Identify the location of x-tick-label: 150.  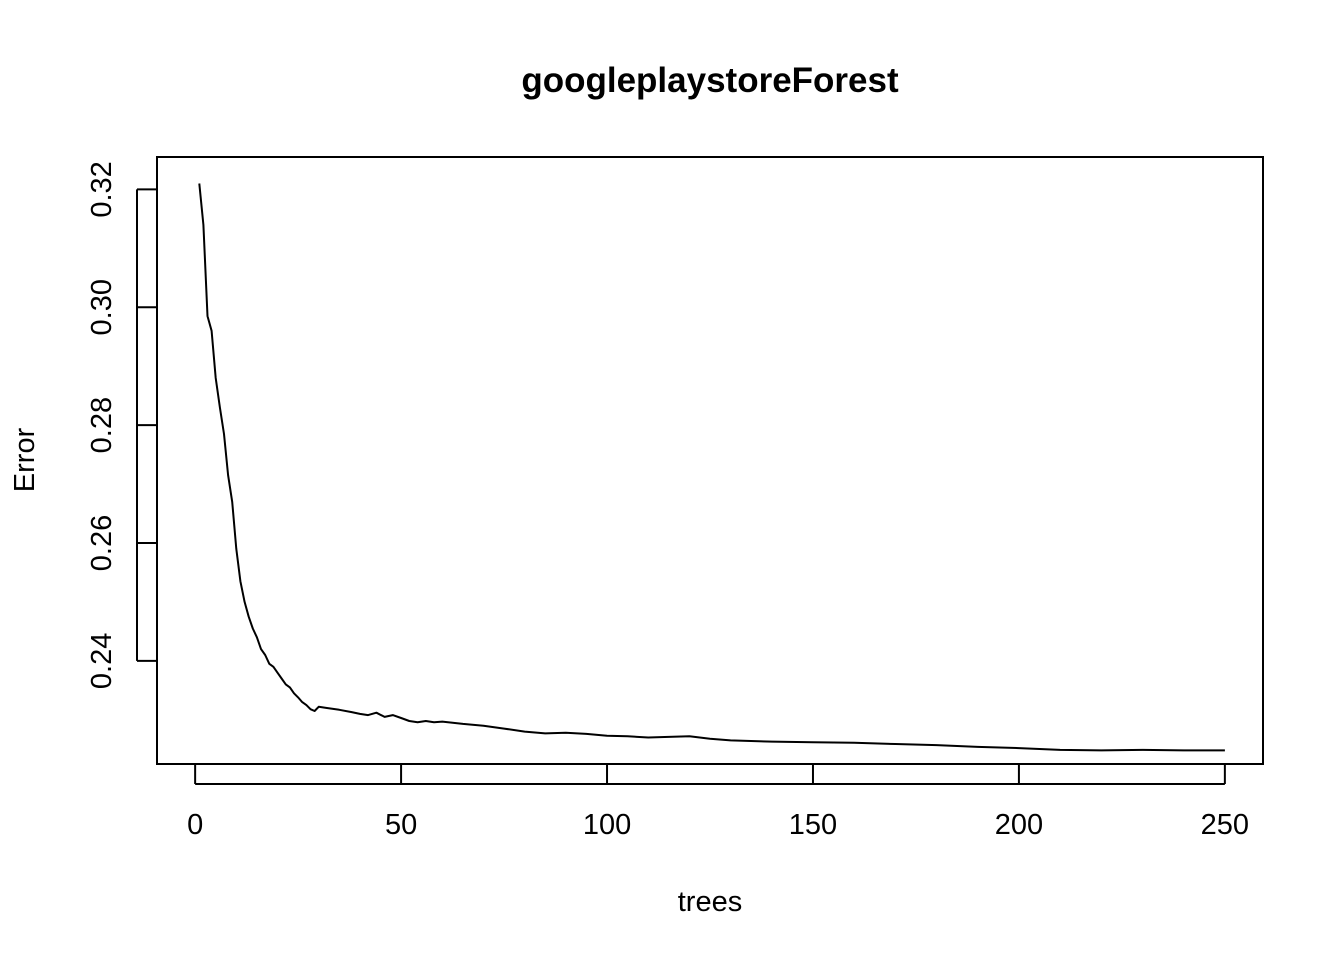
(813, 825).